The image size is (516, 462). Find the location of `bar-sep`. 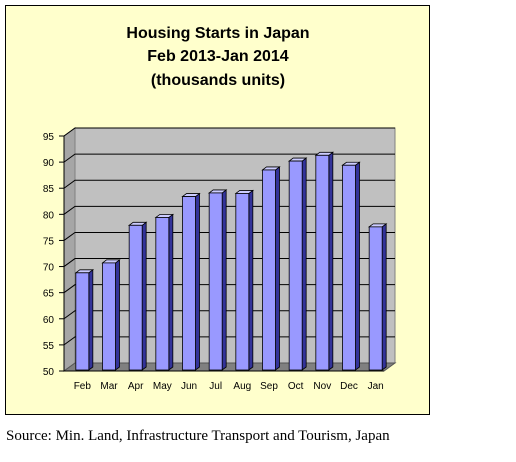

bar-sep is located at coordinates (269, 270).